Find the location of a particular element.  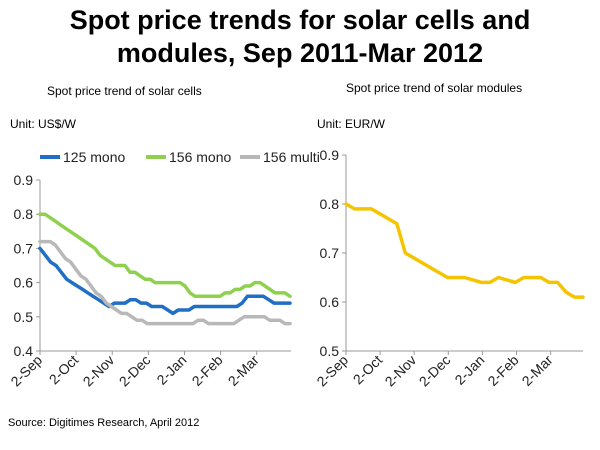

title-line-1: Spot price trends for solar cells and is located at coordinates (300, 20).